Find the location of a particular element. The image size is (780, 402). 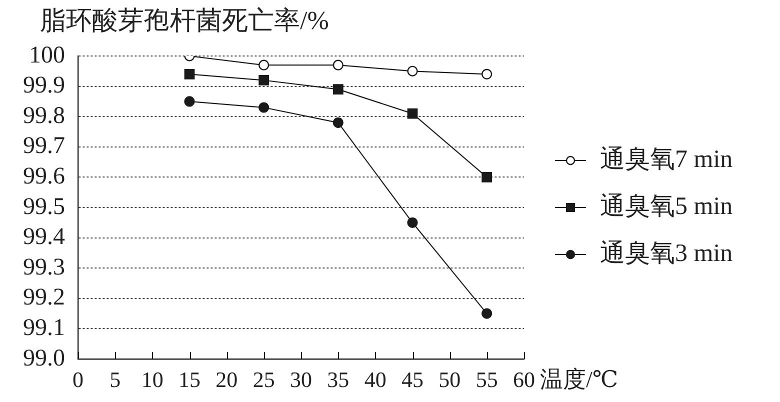

x-tick-label: 50 is located at coordinates (449, 379).